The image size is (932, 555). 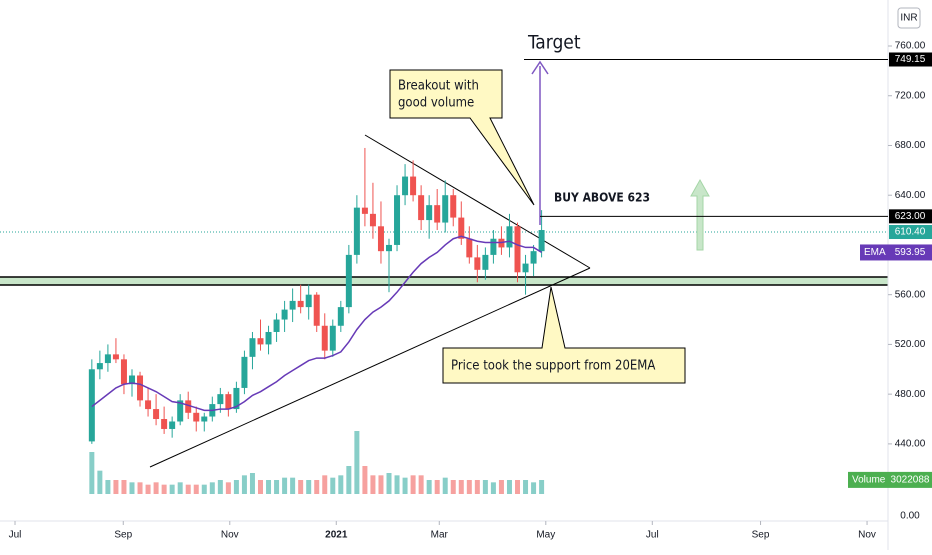 I want to click on y-tick-label: 640.00, so click(x=910, y=195).